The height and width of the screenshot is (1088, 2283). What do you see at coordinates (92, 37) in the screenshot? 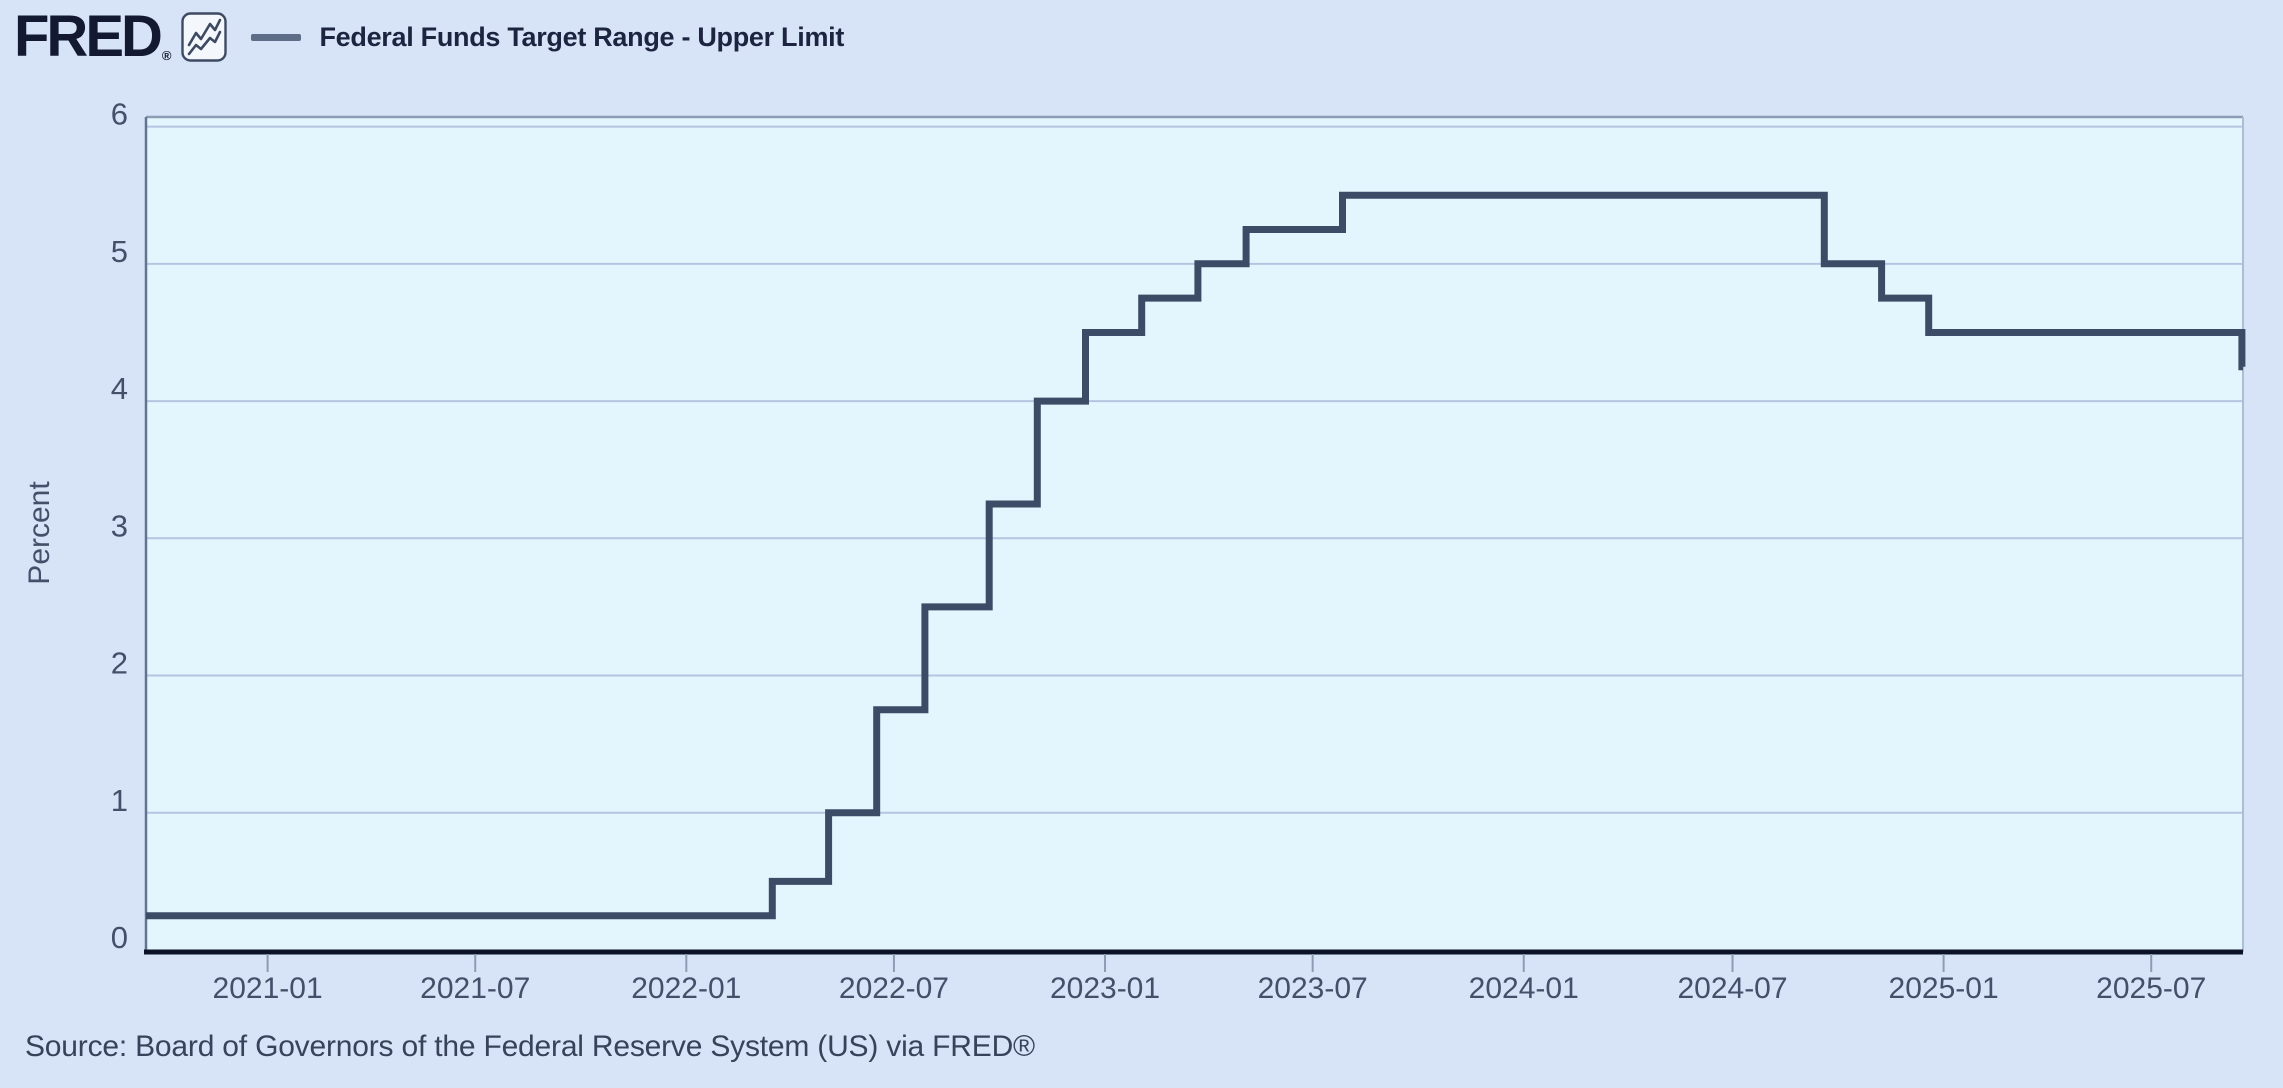
I see `fred-logo: FRED ®` at bounding box center [92, 37].